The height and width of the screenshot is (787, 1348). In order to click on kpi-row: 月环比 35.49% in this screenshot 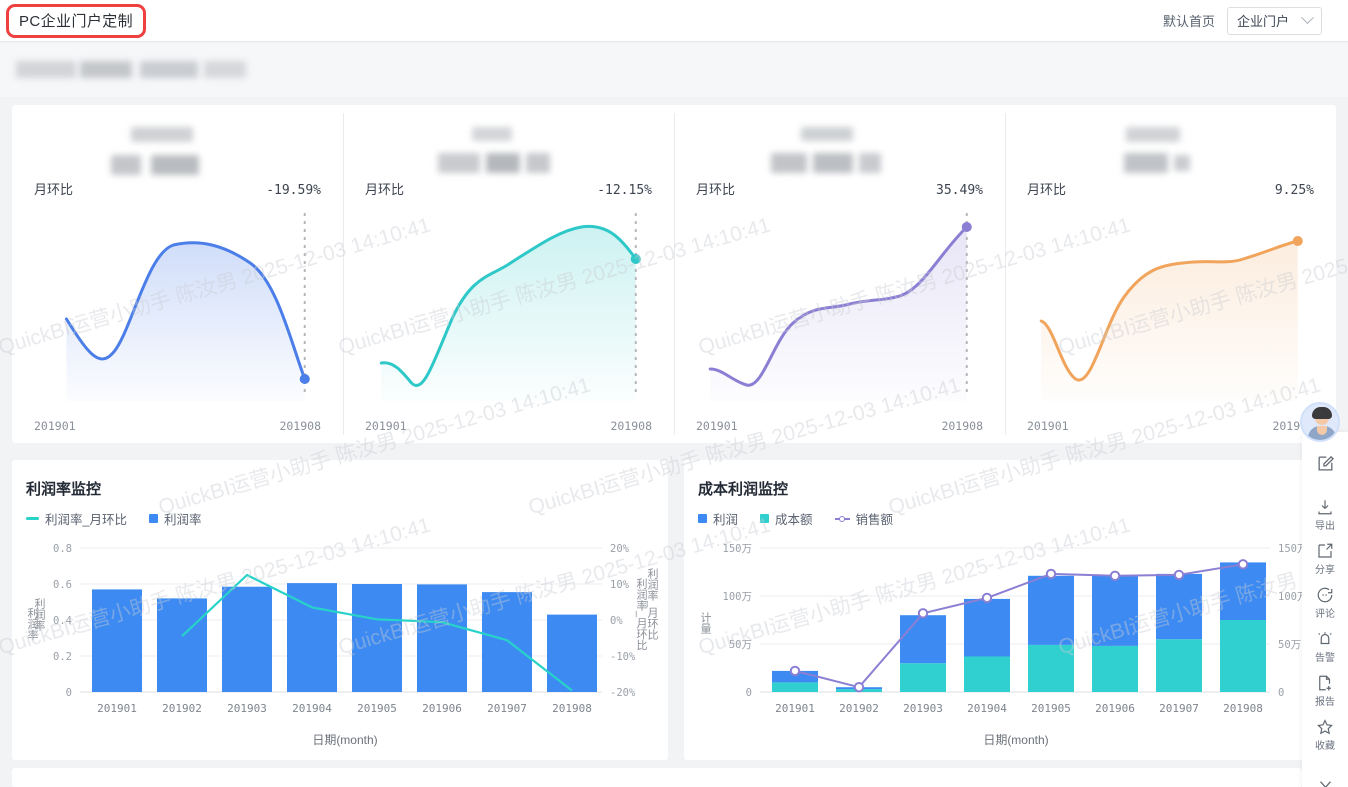, I will do `click(839, 188)`.